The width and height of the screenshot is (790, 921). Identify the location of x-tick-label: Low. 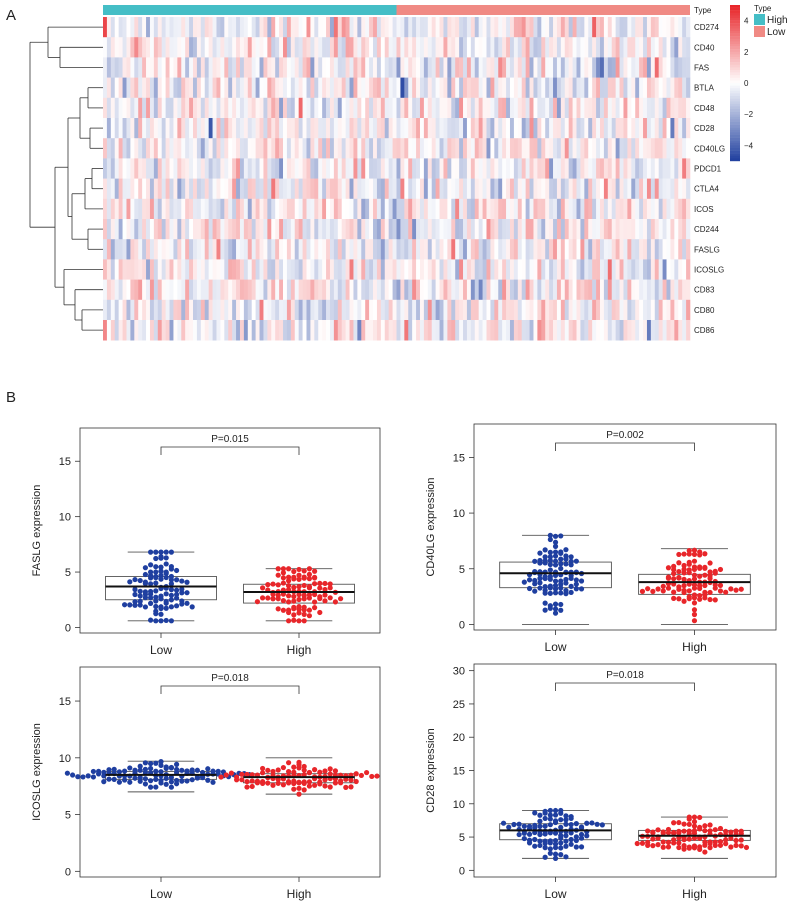
(556, 894).